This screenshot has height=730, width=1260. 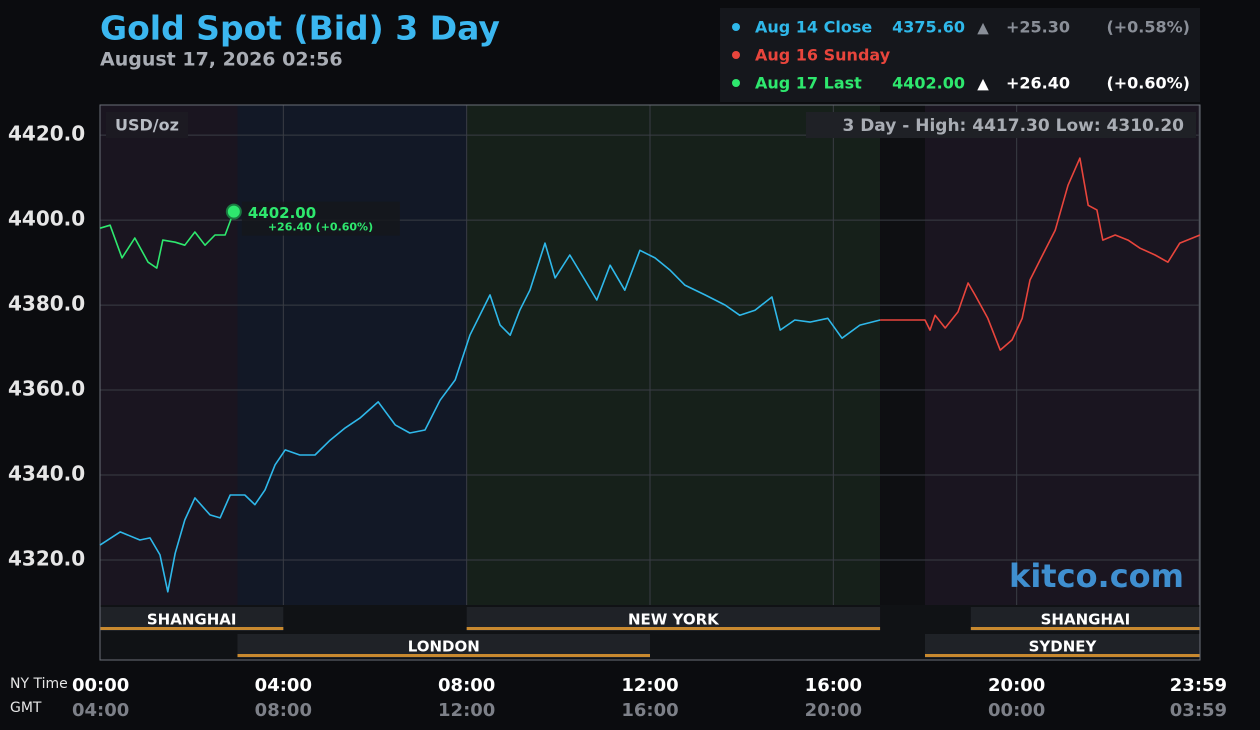 I want to click on watermark: kitco.com, so click(x=1096, y=576).